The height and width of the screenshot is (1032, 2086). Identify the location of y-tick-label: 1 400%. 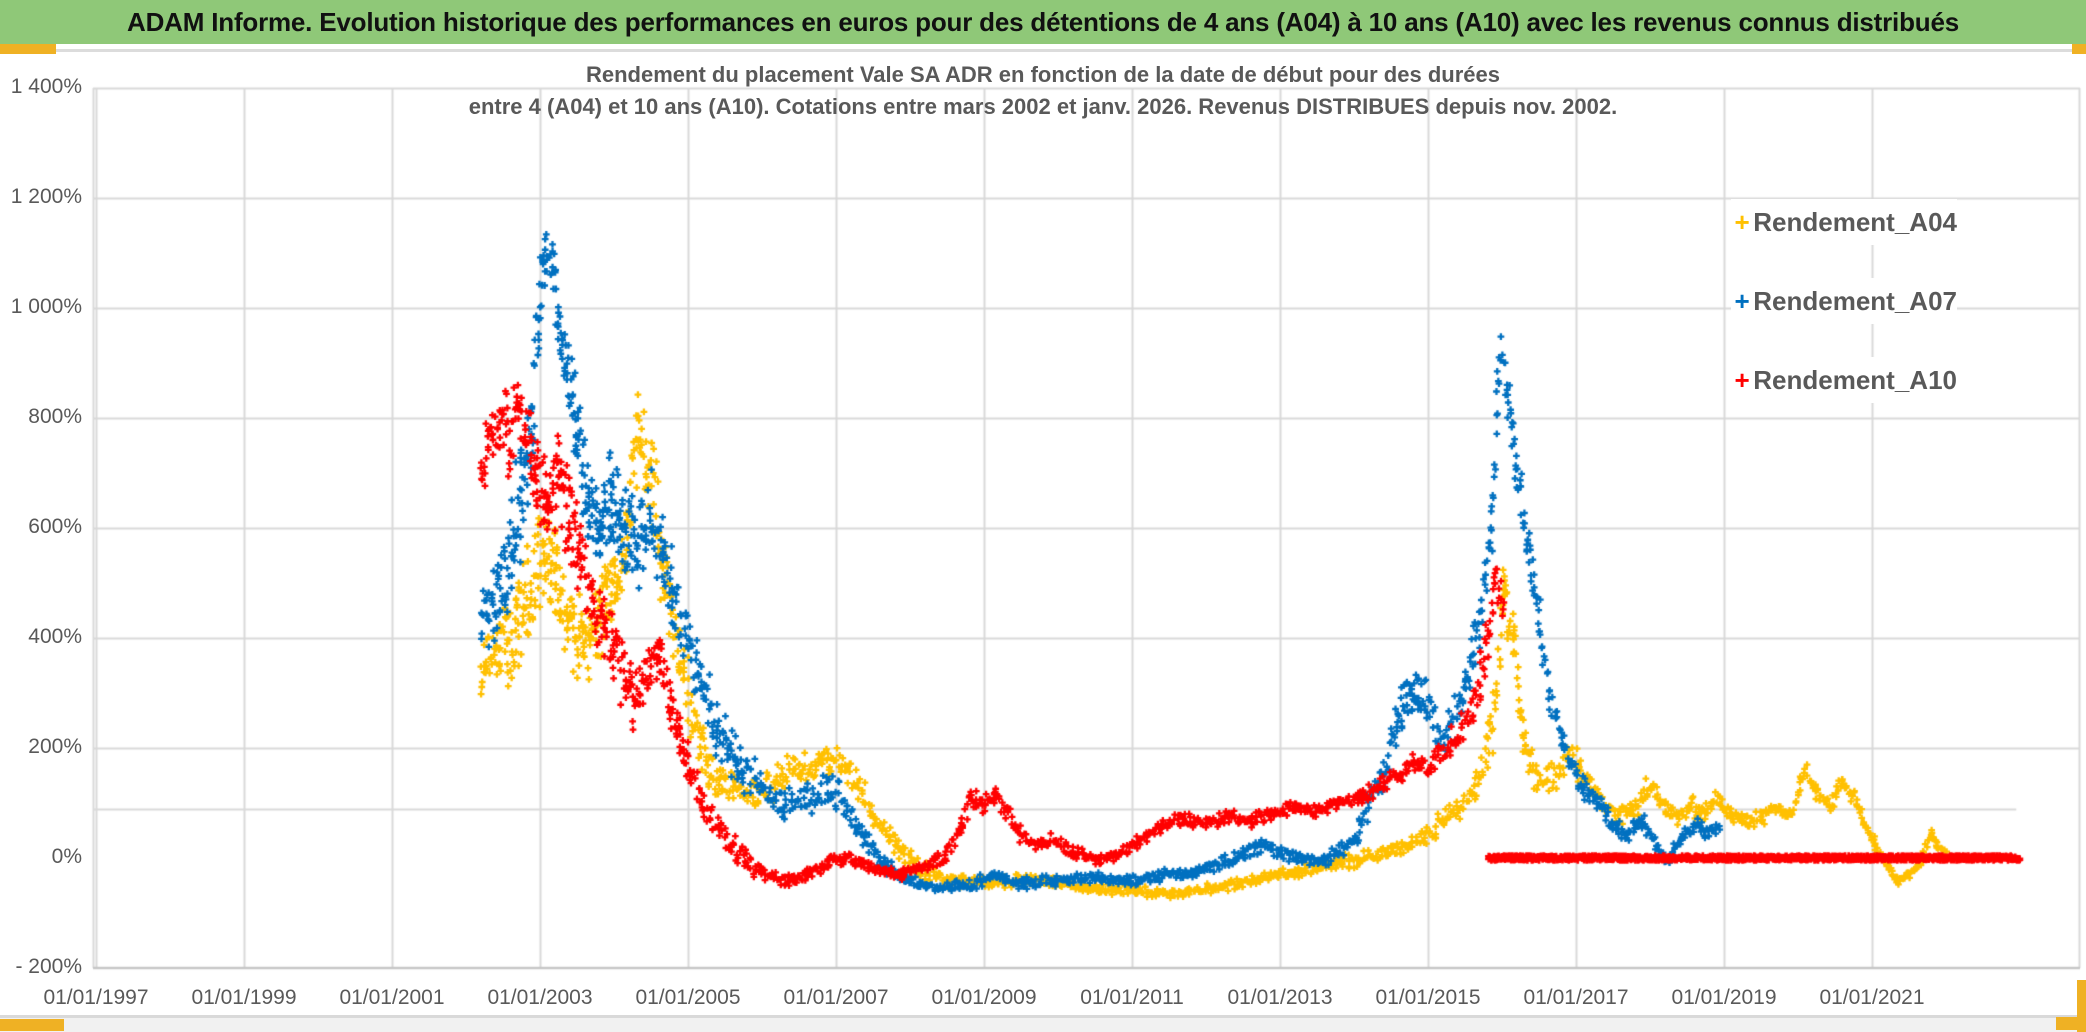
(46, 86).